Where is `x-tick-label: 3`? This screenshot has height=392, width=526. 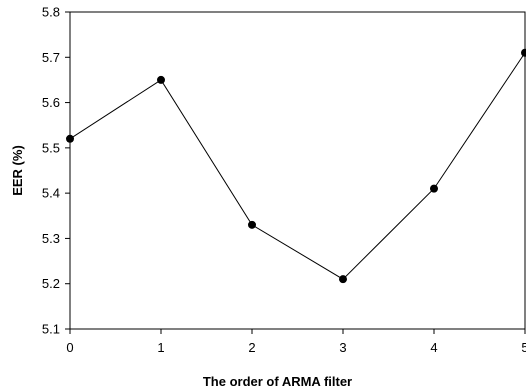 x-tick-label: 3 is located at coordinates (342, 347).